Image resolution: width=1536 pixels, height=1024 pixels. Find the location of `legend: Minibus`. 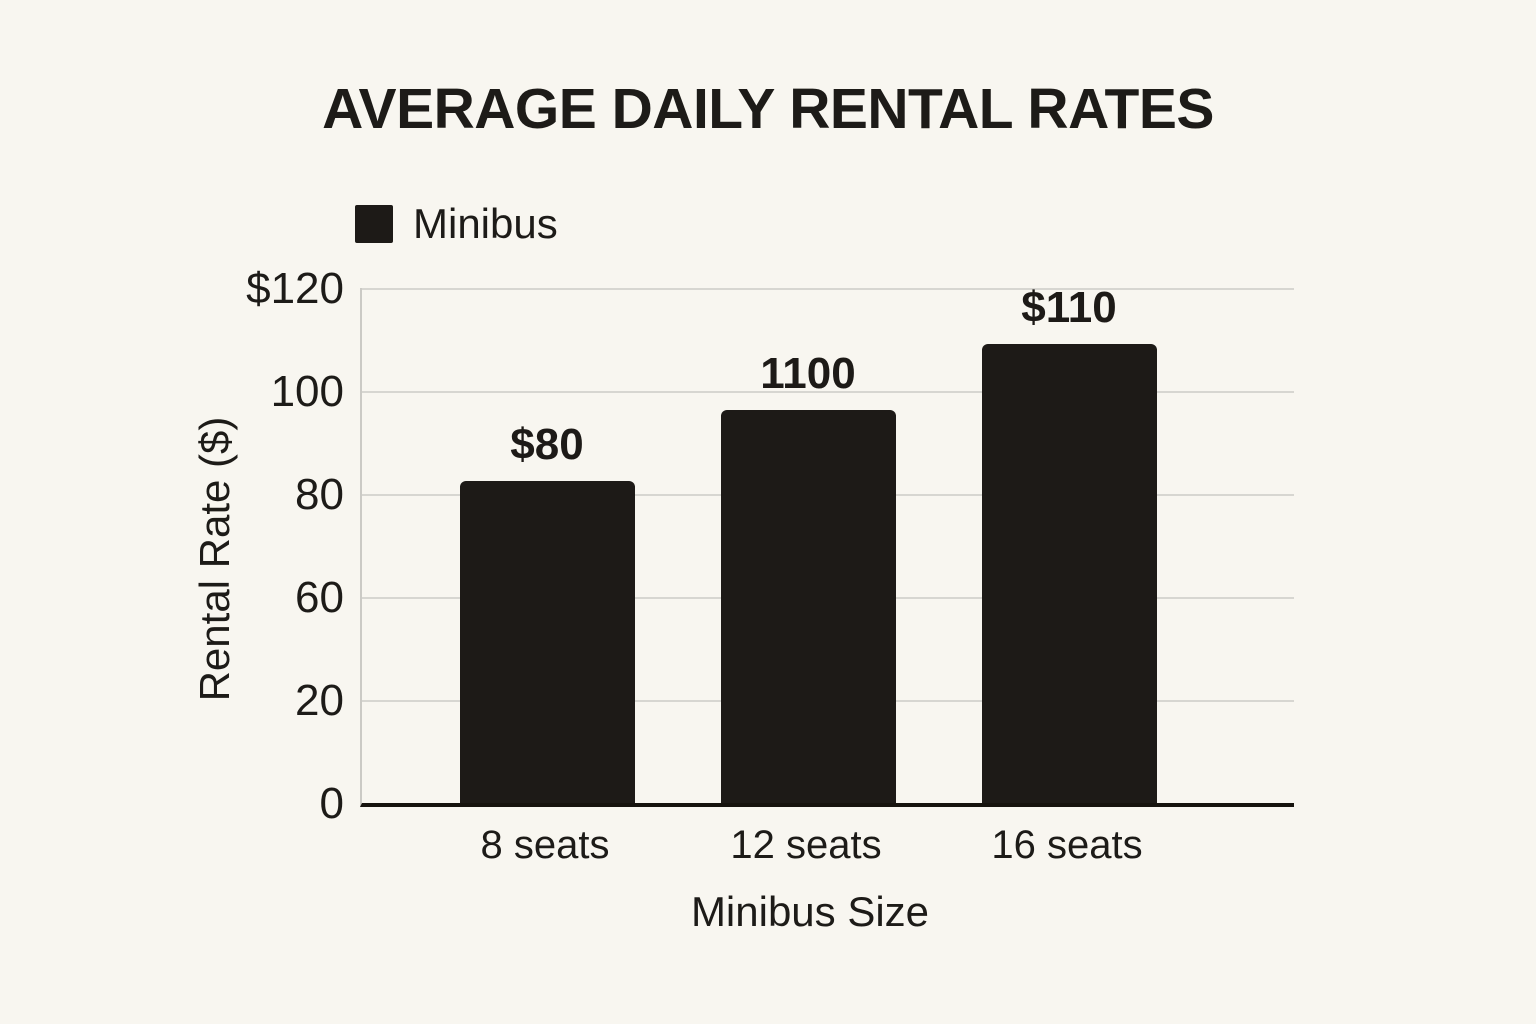

legend: Minibus is located at coordinates (456, 224).